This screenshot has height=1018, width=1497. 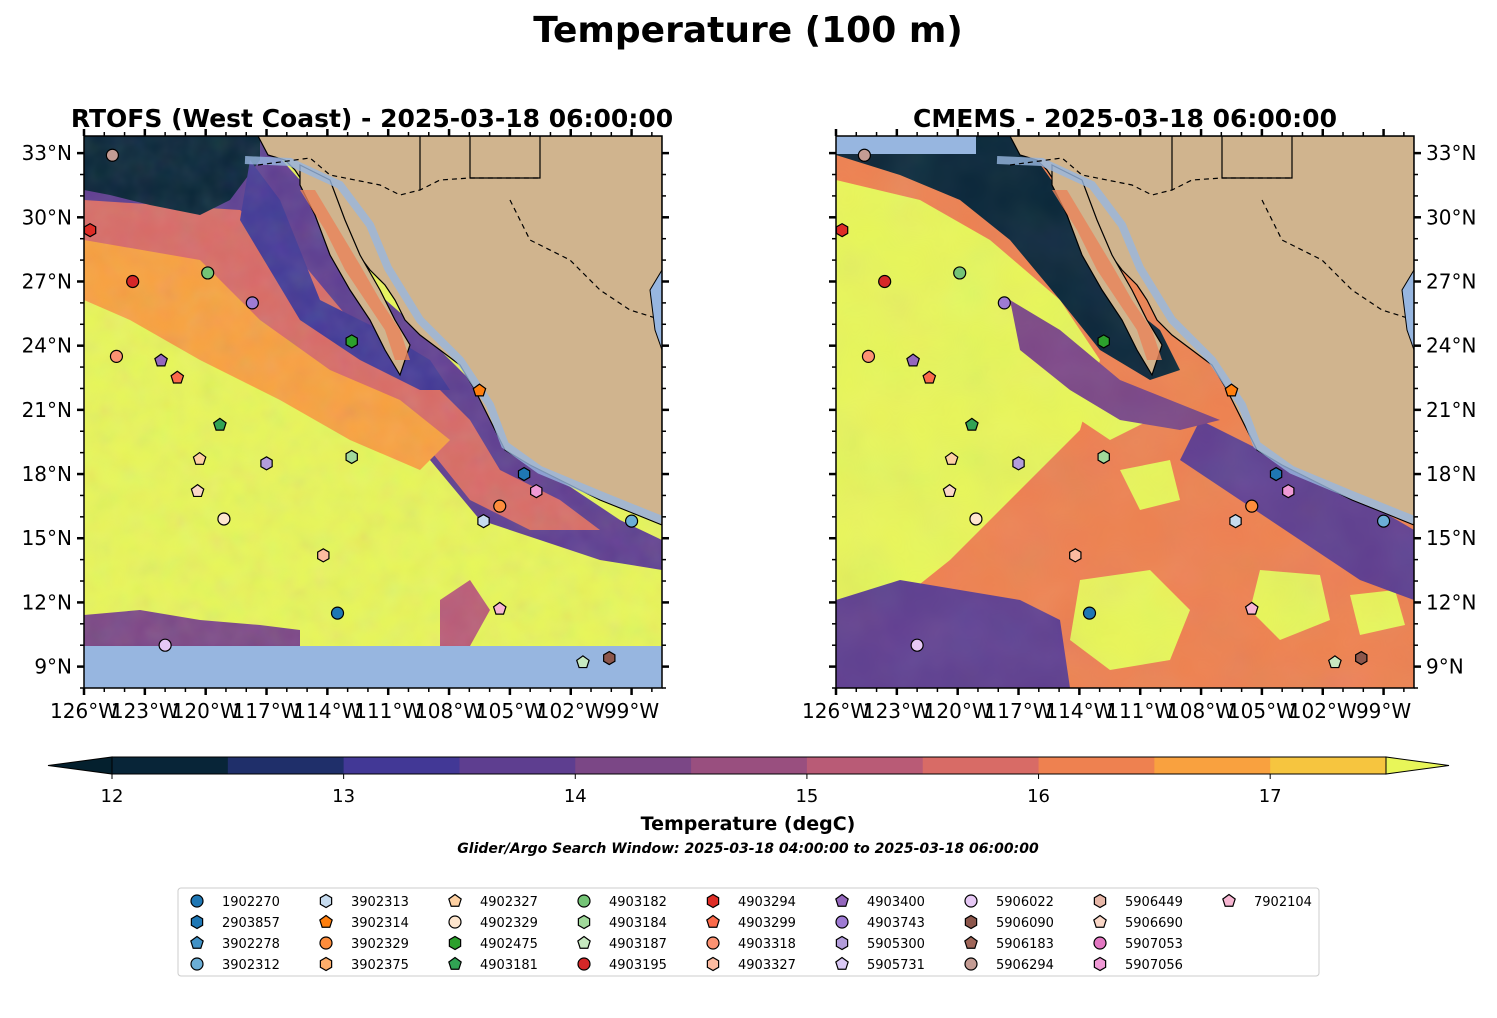 I want to click on x-tick-label: 120°W, so click(x=206, y=711).